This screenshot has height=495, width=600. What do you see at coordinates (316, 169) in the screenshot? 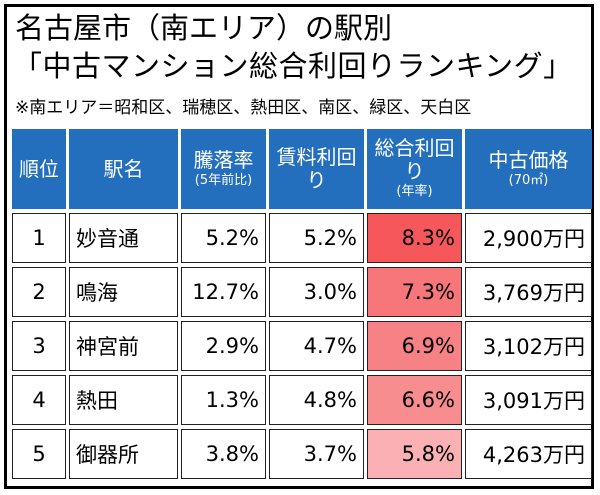
I see `header-rent-yield: 賃料利回り` at bounding box center [316, 169].